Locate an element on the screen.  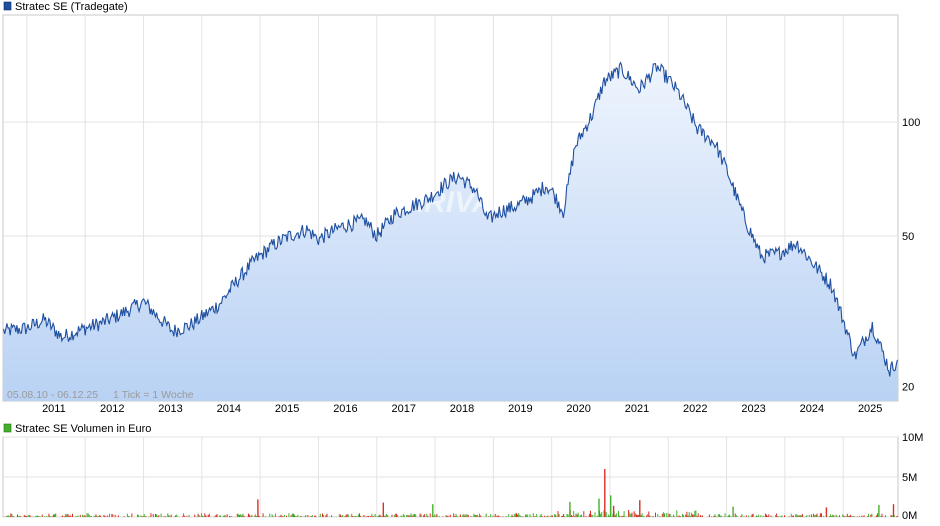
volume-y-tick-label: 10M is located at coordinates (912, 438).